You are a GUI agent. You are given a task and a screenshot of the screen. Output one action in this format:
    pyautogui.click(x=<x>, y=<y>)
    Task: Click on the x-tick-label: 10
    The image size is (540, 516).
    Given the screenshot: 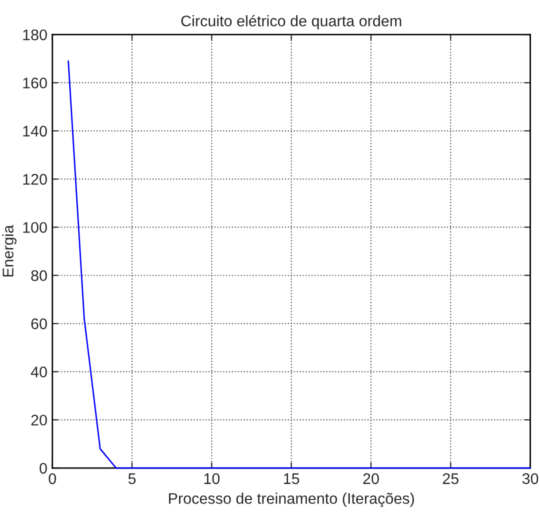 What is the action you would take?
    pyautogui.click(x=212, y=478)
    